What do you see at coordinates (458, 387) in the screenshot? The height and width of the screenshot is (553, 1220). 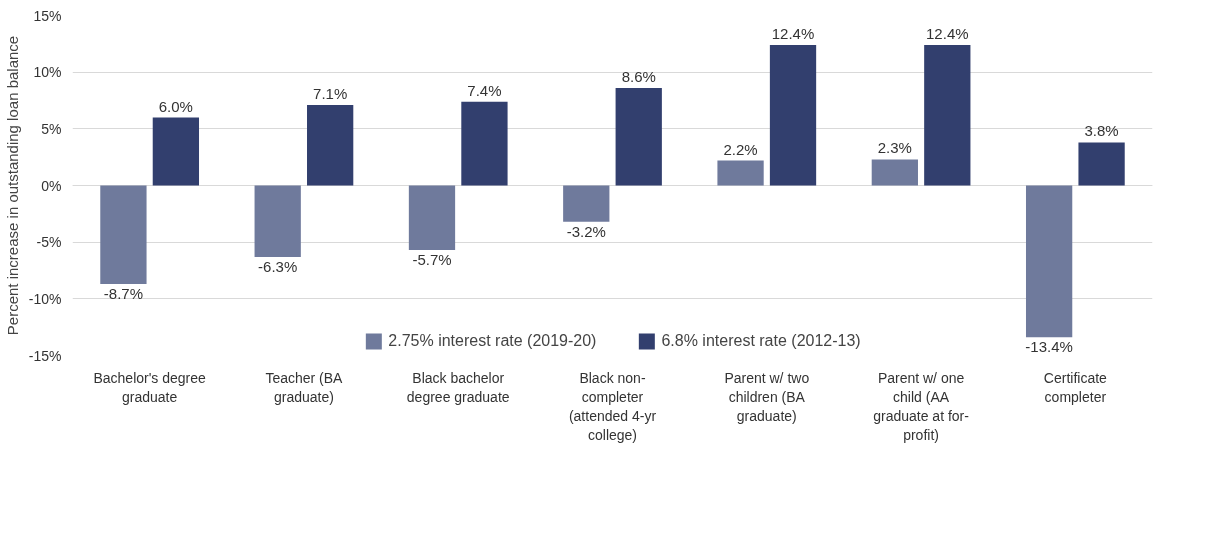 I see `x-tick-label: Black bachelor degree graduate` at bounding box center [458, 387].